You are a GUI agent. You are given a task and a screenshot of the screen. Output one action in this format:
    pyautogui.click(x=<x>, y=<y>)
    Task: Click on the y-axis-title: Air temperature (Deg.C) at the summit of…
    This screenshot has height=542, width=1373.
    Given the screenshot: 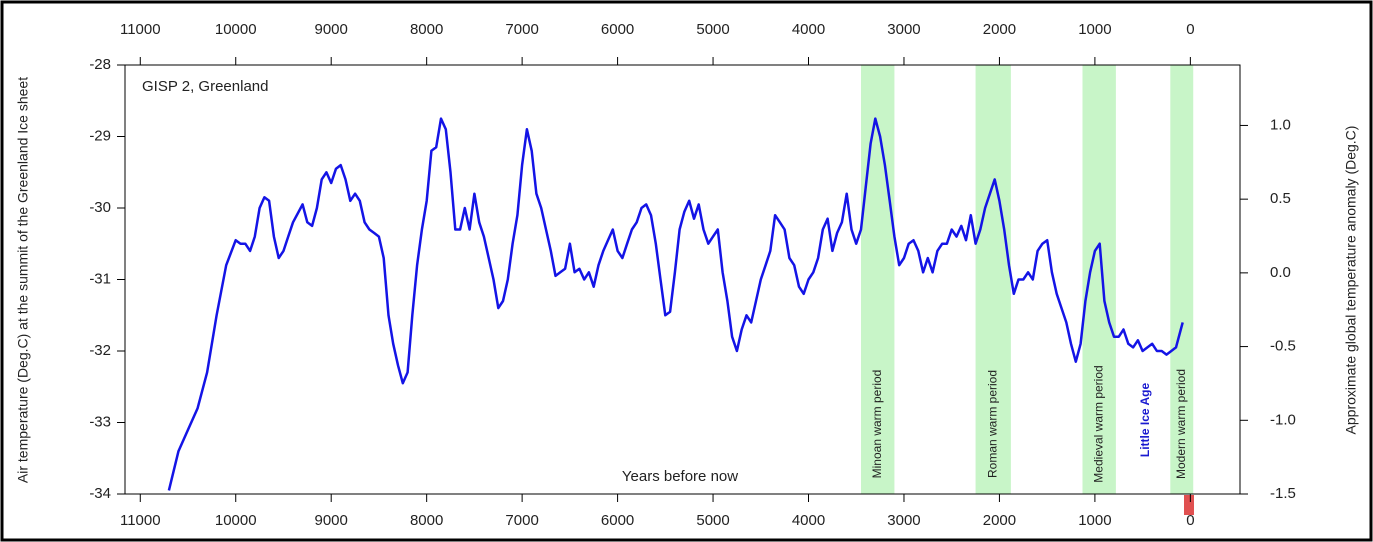 What is the action you would take?
    pyautogui.click(x=23, y=280)
    